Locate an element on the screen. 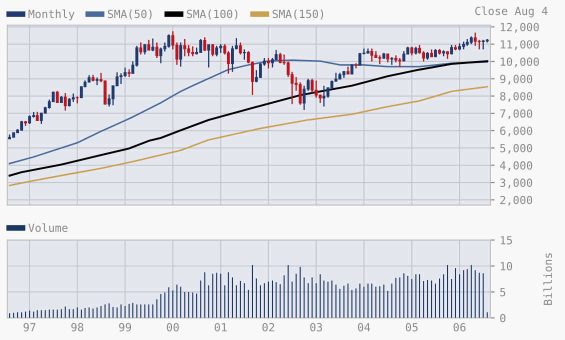 This screenshot has height=340, width=565. text: Close Aug 4 is located at coordinates (511, 12).